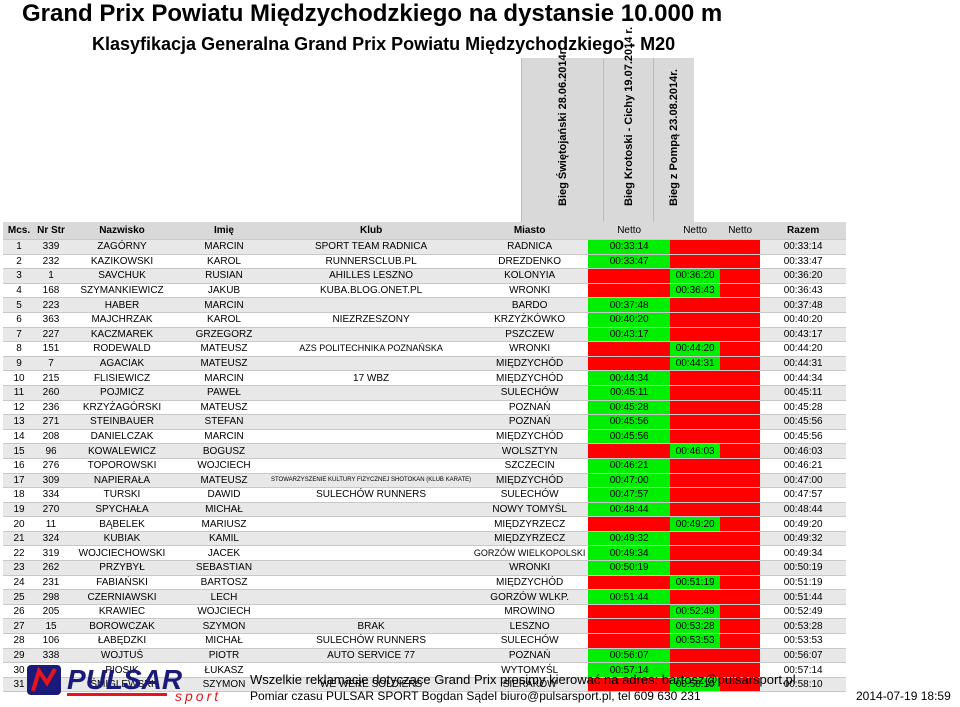 This screenshot has width=960, height=707. Describe the element at coordinates (530, 276) in the screenshot. I see `cell-miasto: KOLONYIA` at that location.